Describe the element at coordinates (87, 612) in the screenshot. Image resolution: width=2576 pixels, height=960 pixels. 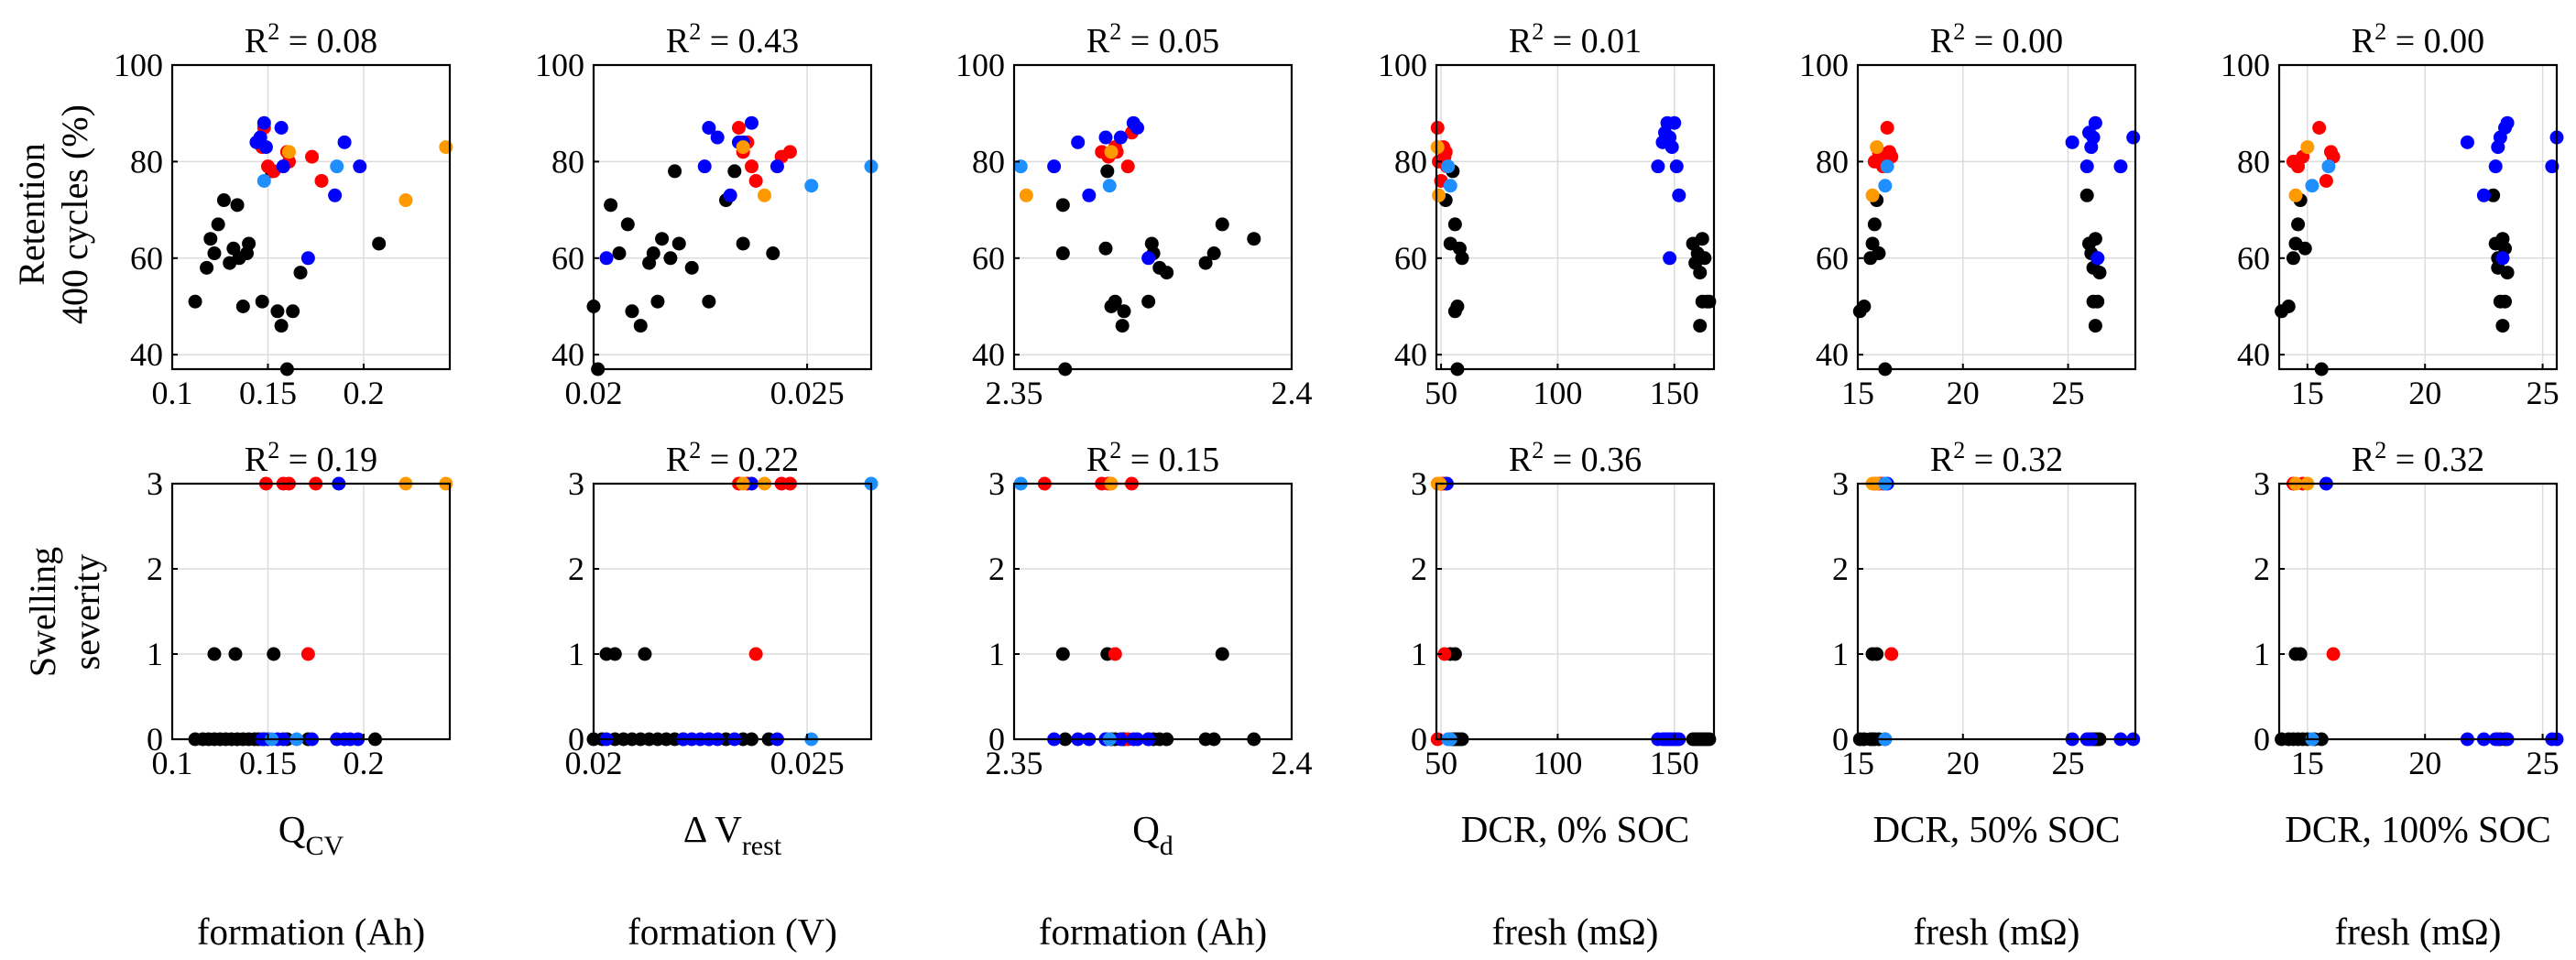
I see `ylabel-swelling-line2: severity` at that location.